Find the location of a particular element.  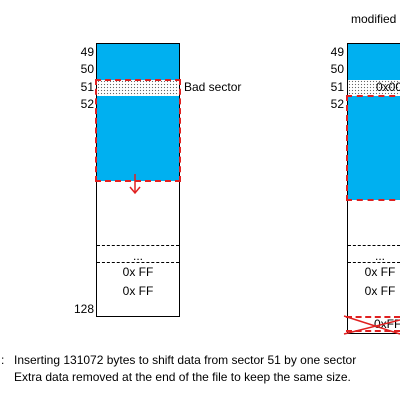

left-data-block-bottom is located at coordinates (138, 138).